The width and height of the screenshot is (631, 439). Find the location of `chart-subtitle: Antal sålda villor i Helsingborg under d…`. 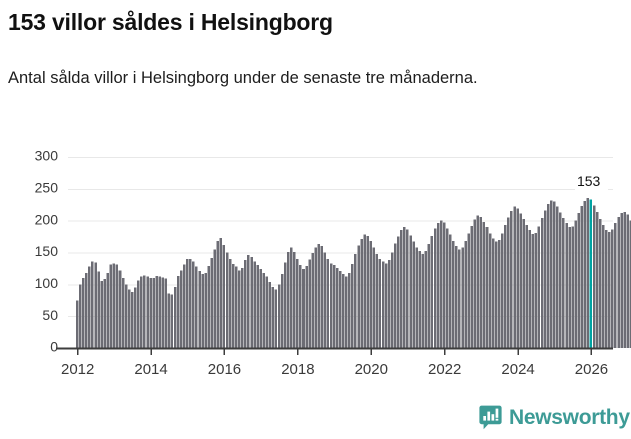

chart-subtitle: Antal sålda villor i Helsingborg under d… is located at coordinates (243, 78).